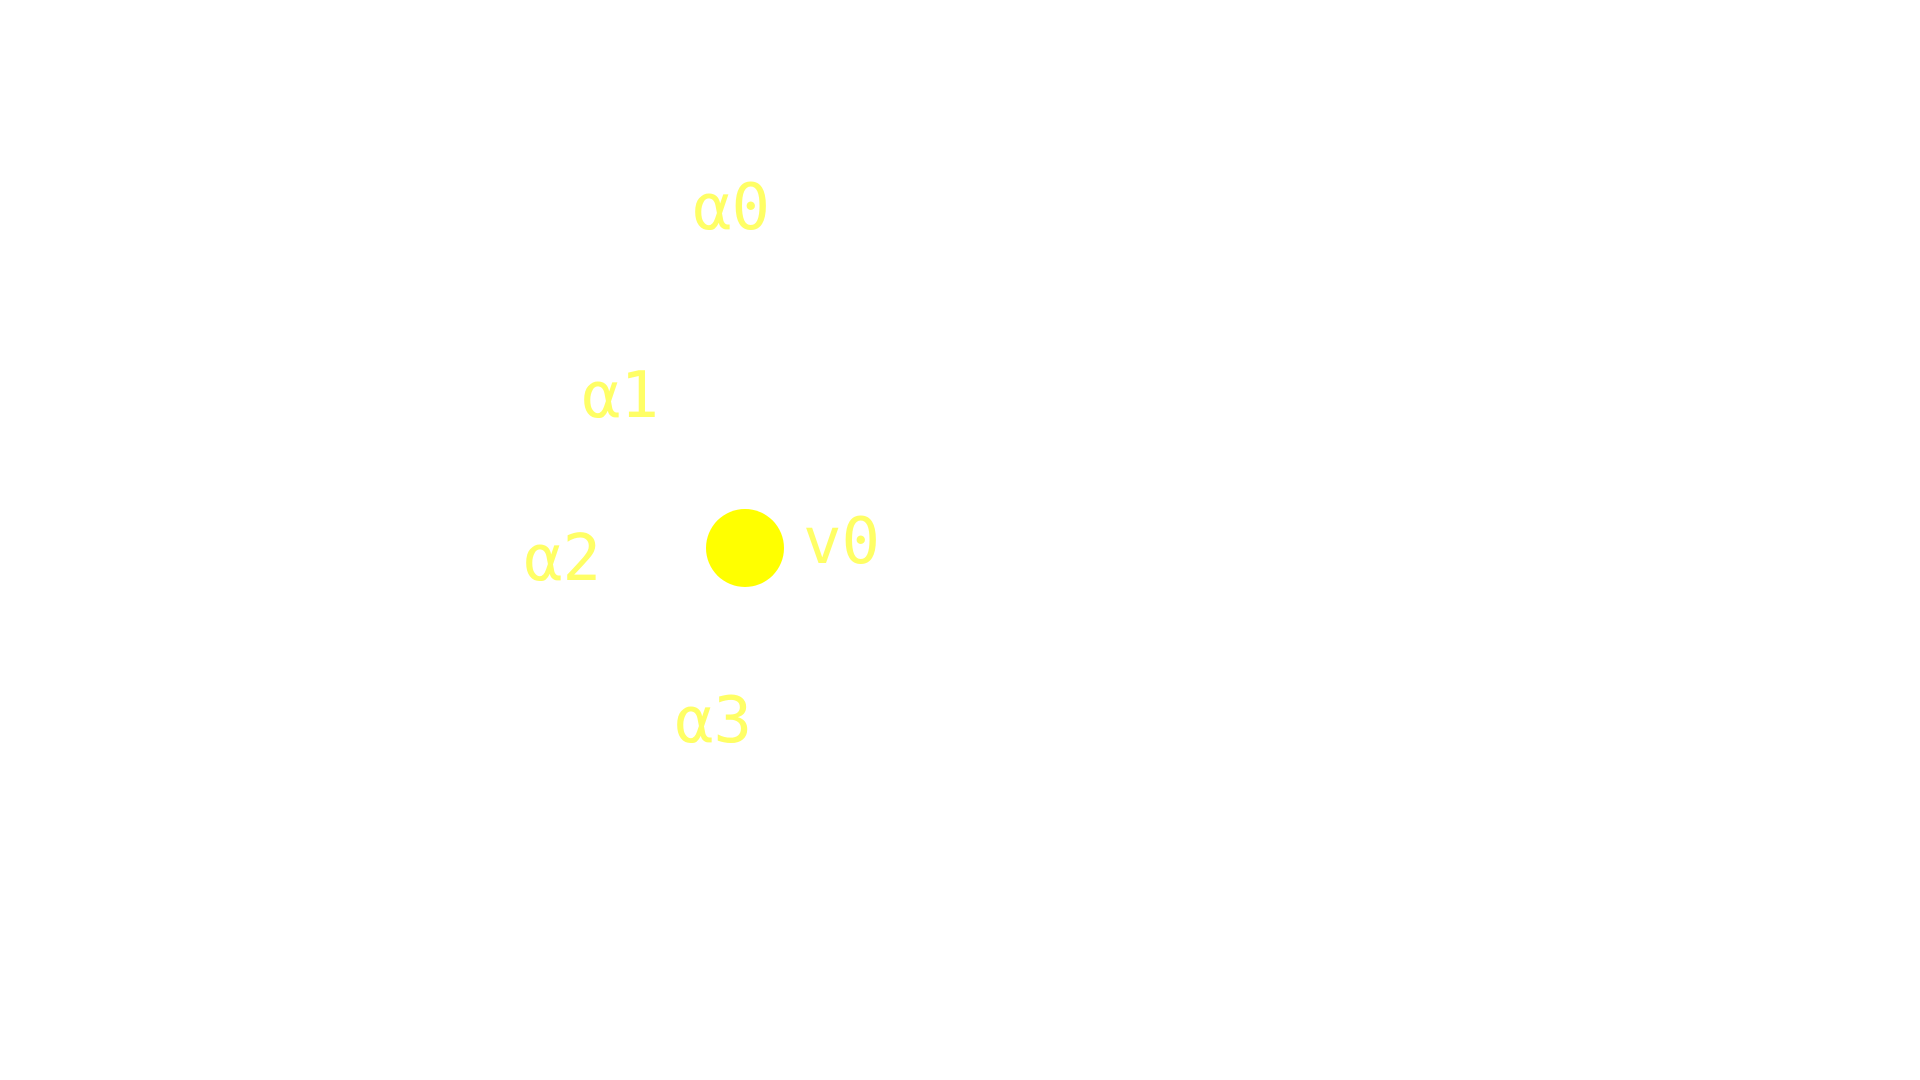  What do you see at coordinates (732, 208) in the screenshot?
I see `label-a0: α0` at bounding box center [732, 208].